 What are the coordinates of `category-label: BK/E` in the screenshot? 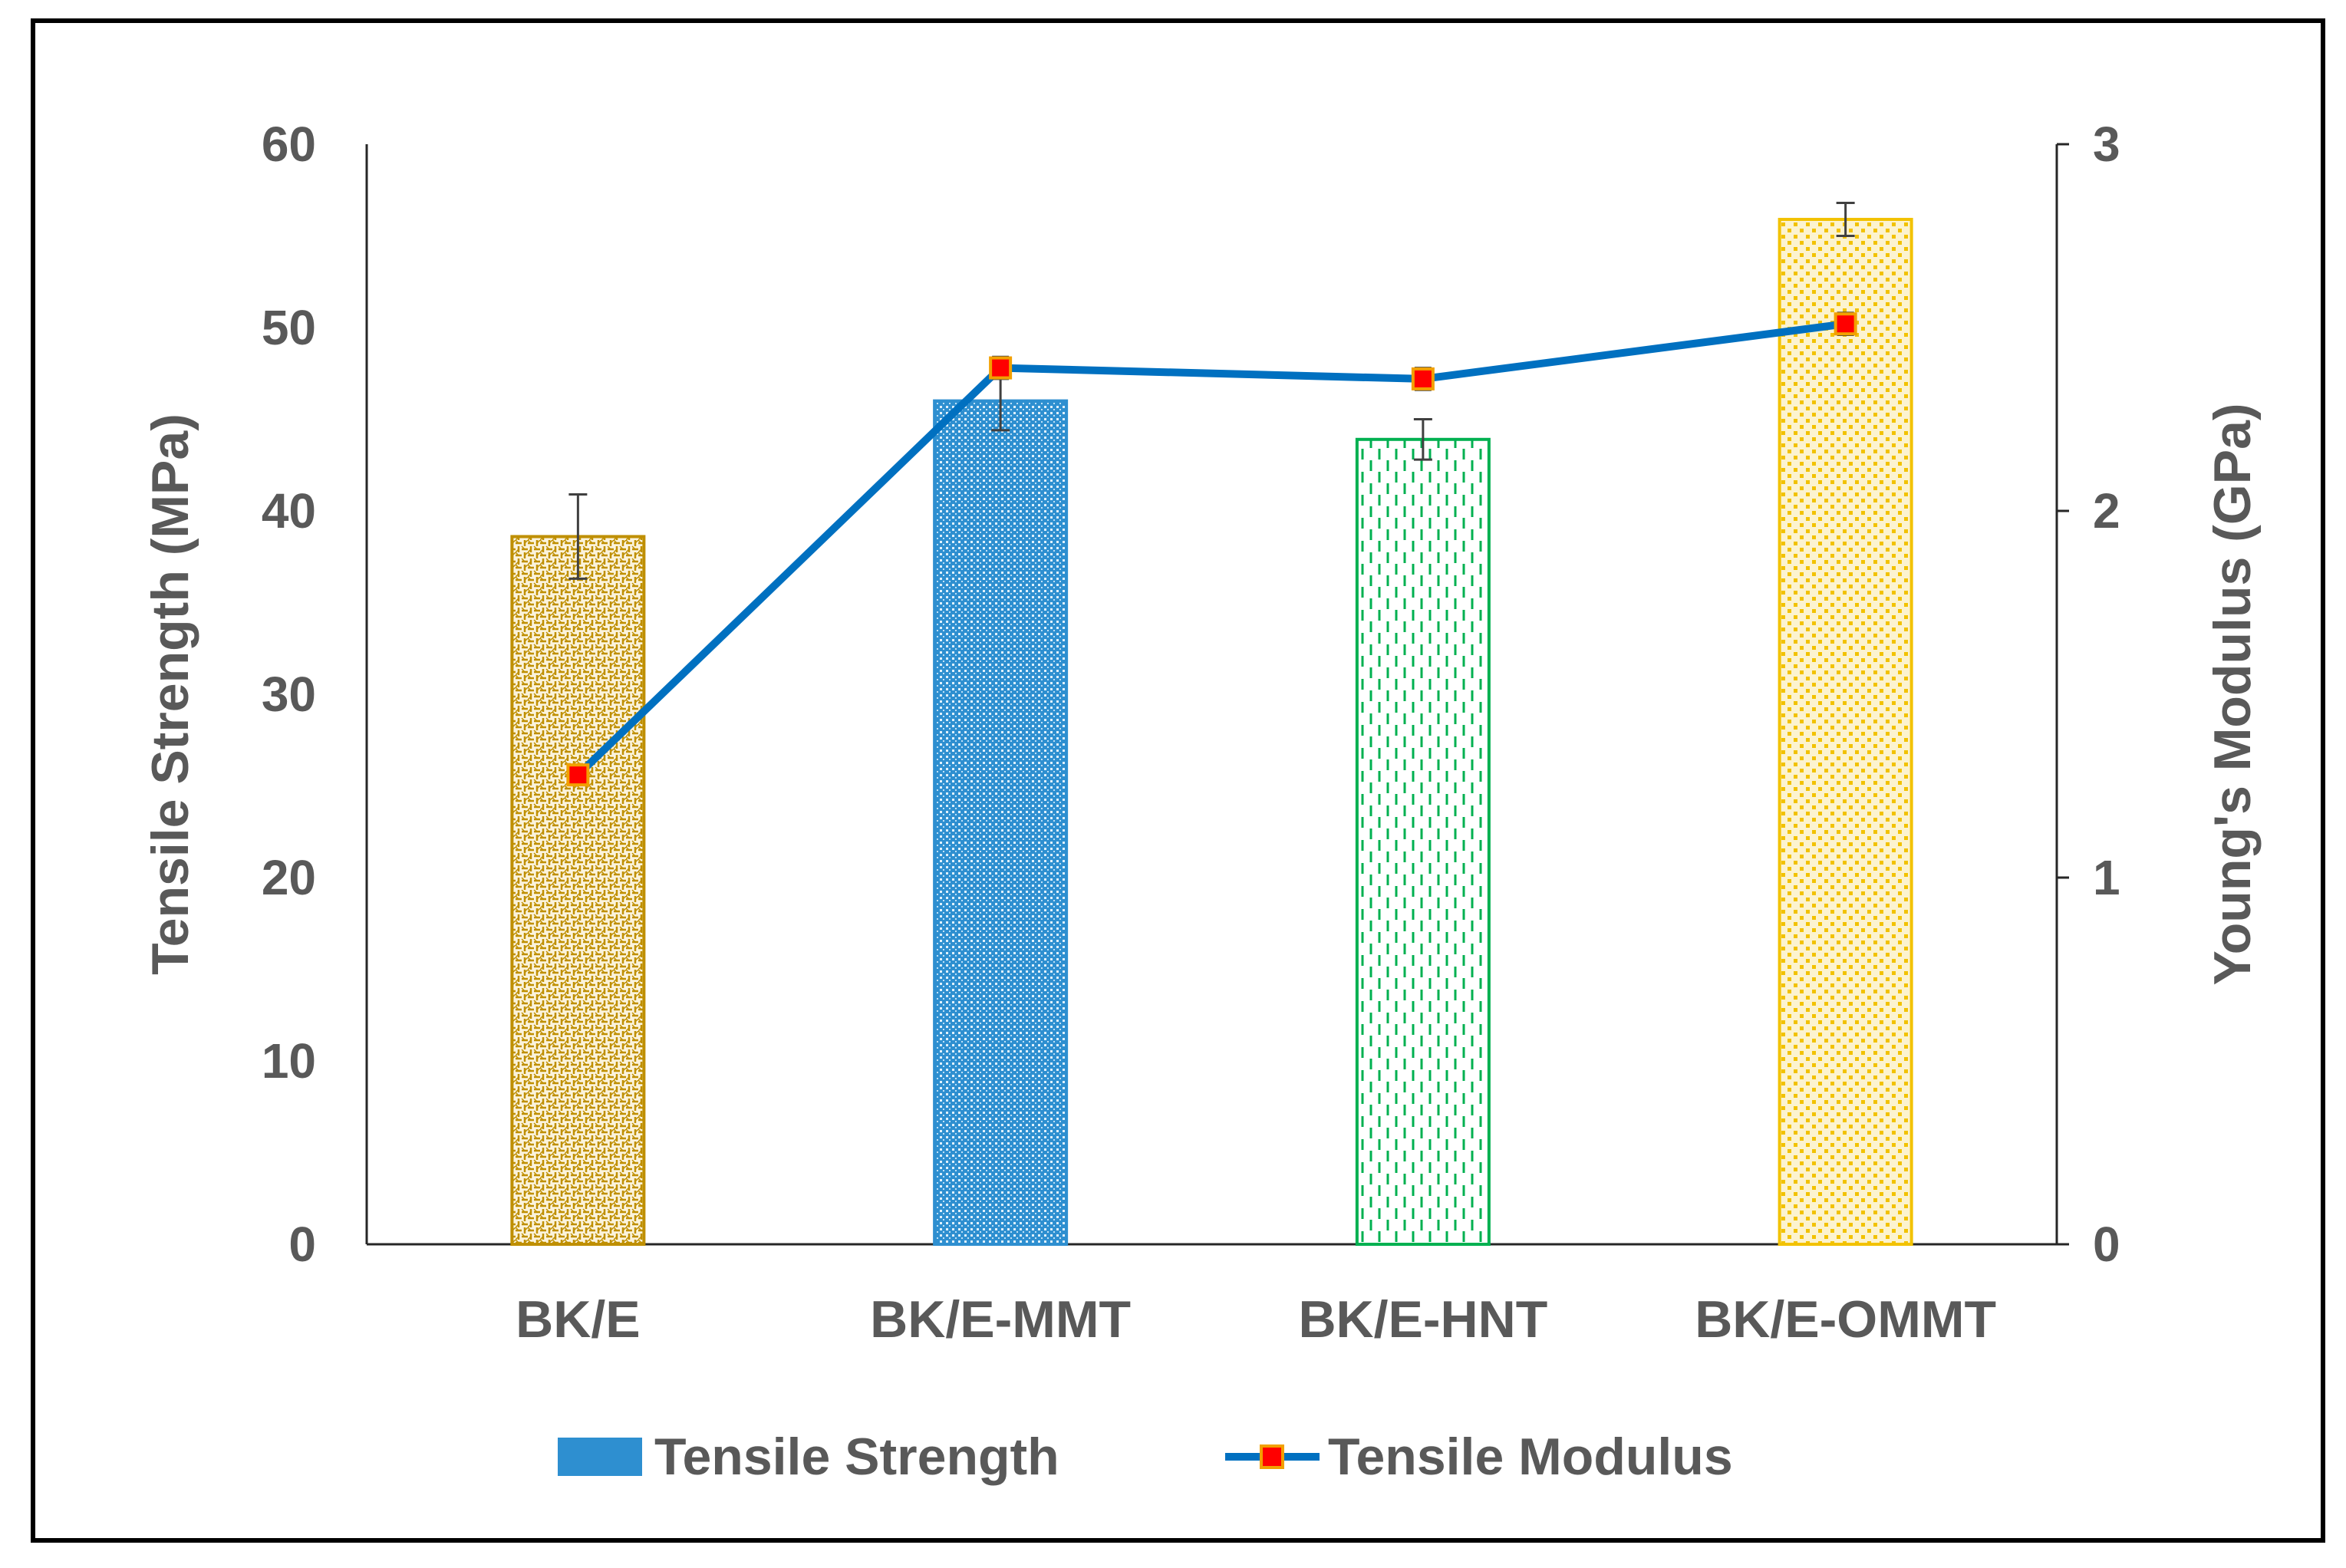 It's located at (578, 1319).